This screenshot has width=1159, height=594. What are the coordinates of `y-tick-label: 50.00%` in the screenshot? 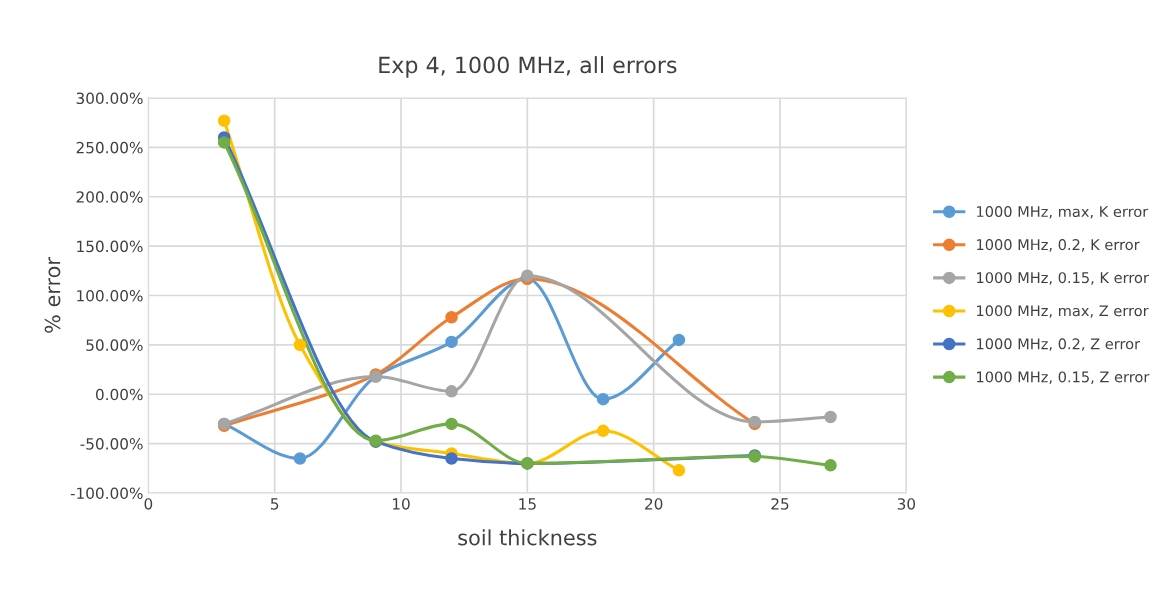 It's located at (114, 345).